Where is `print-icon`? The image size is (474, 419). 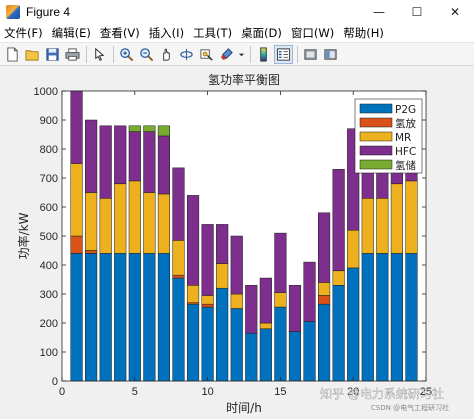 print-icon is located at coordinates (72, 54).